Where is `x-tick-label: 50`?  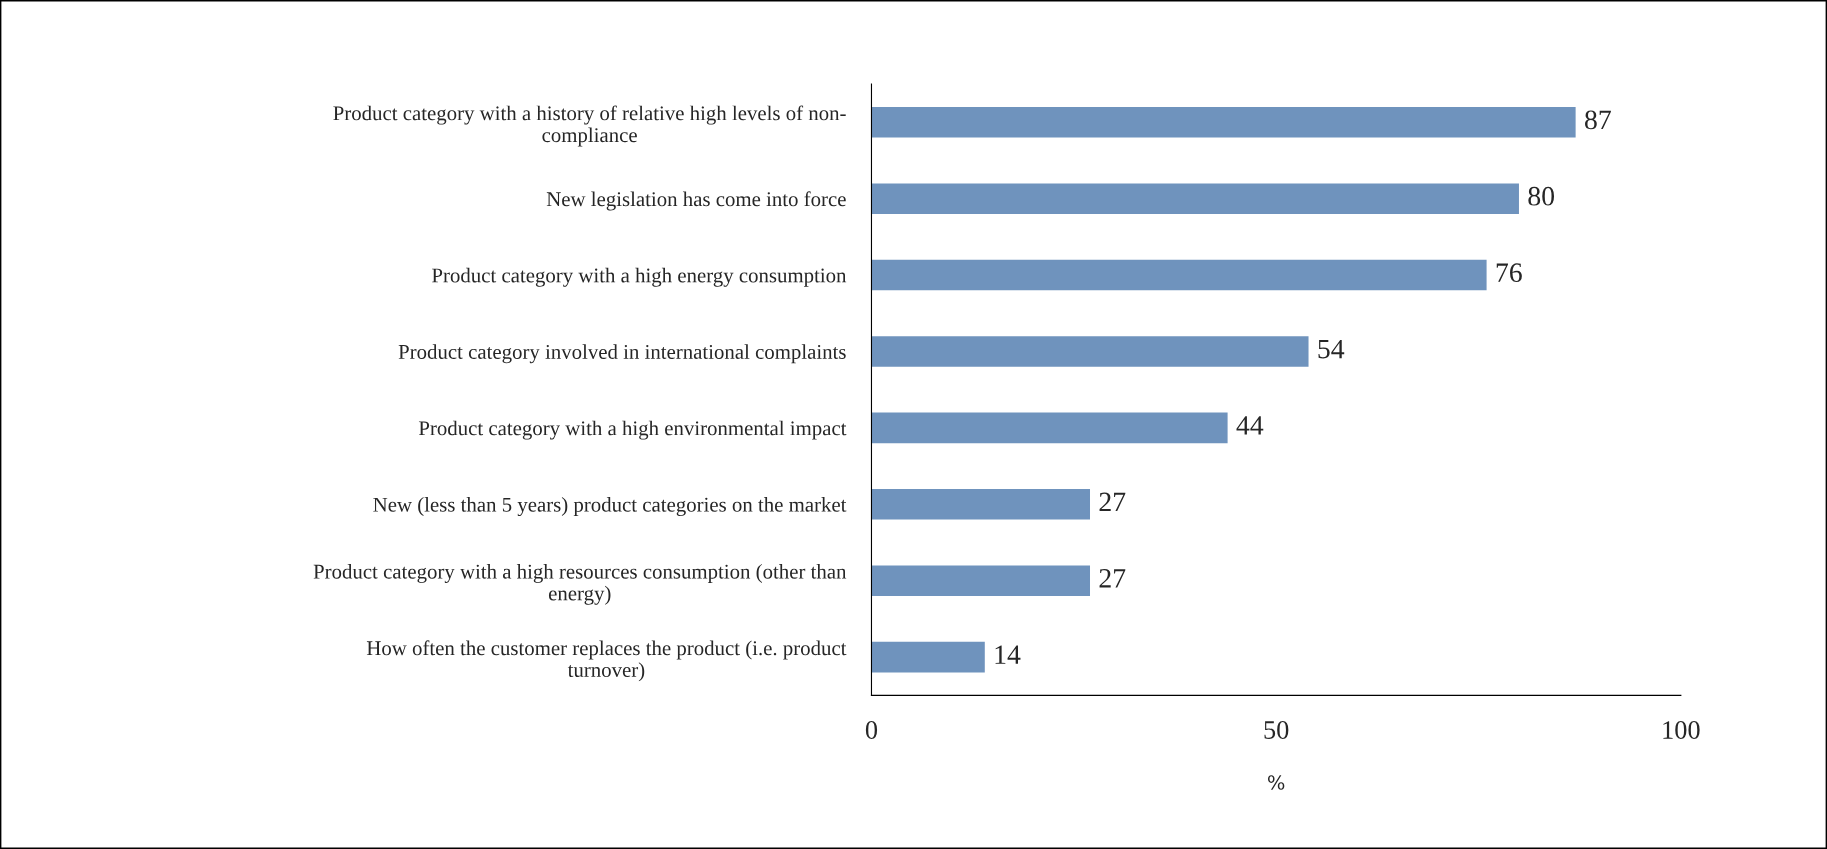 x-tick-label: 50 is located at coordinates (1276, 730).